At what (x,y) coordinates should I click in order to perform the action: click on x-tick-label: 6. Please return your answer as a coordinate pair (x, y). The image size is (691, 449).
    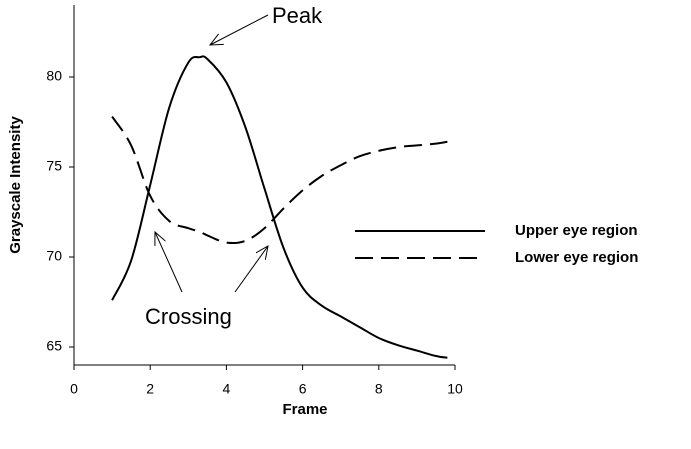
    Looking at the image, I should click on (303, 389).